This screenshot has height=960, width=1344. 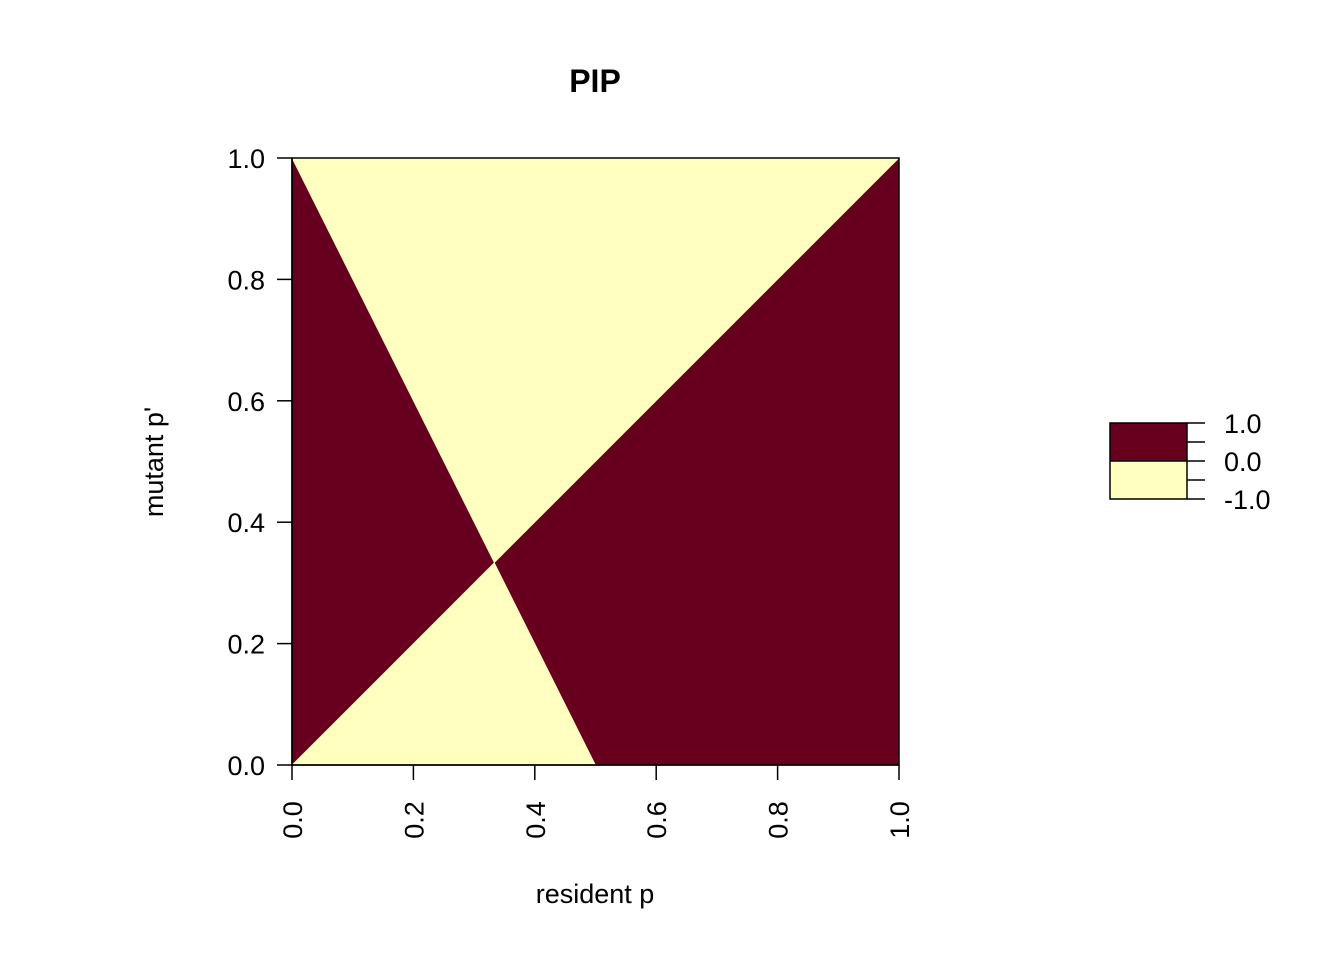 What do you see at coordinates (1243, 424) in the screenshot?
I see `legend-label: 1.0` at bounding box center [1243, 424].